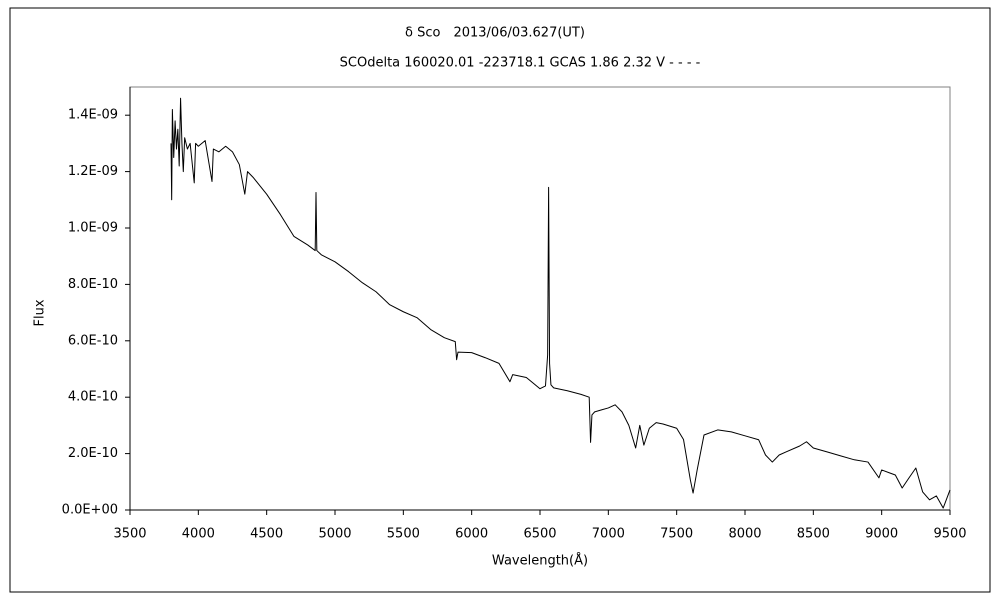  Describe the element at coordinates (608, 534) in the screenshot. I see `x-tick-label: 7000` at that location.